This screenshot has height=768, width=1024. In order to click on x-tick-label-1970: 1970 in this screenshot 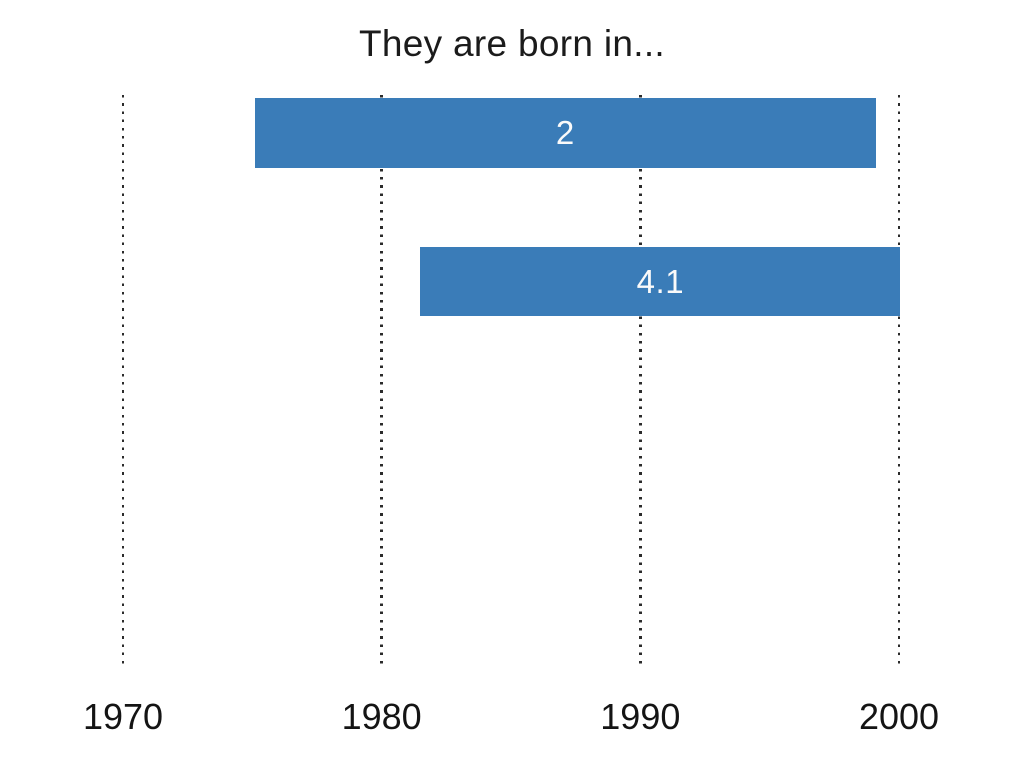, I will do `click(123, 716)`.